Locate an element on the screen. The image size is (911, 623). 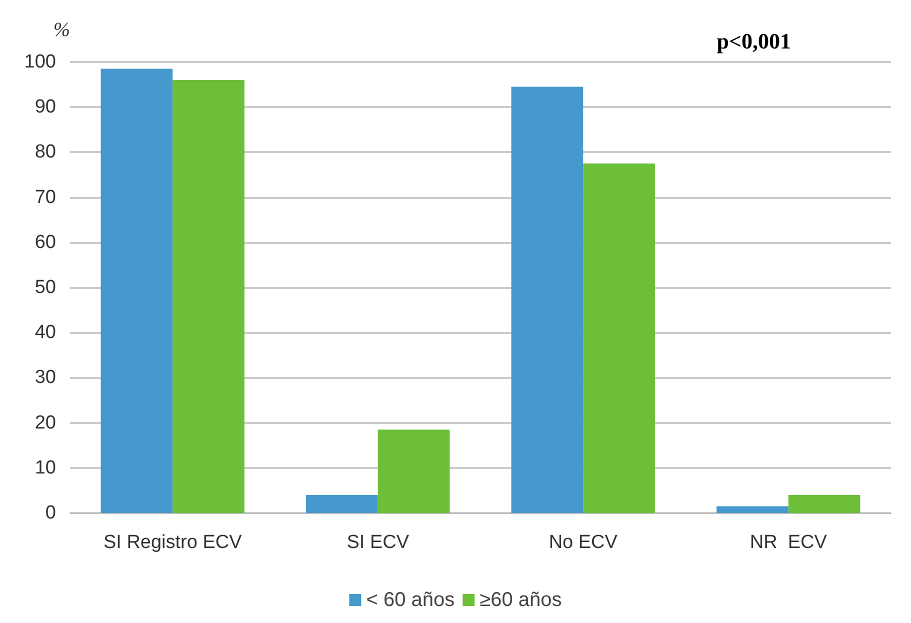
x-tick-label: SI Registro ECV is located at coordinates (172, 542).